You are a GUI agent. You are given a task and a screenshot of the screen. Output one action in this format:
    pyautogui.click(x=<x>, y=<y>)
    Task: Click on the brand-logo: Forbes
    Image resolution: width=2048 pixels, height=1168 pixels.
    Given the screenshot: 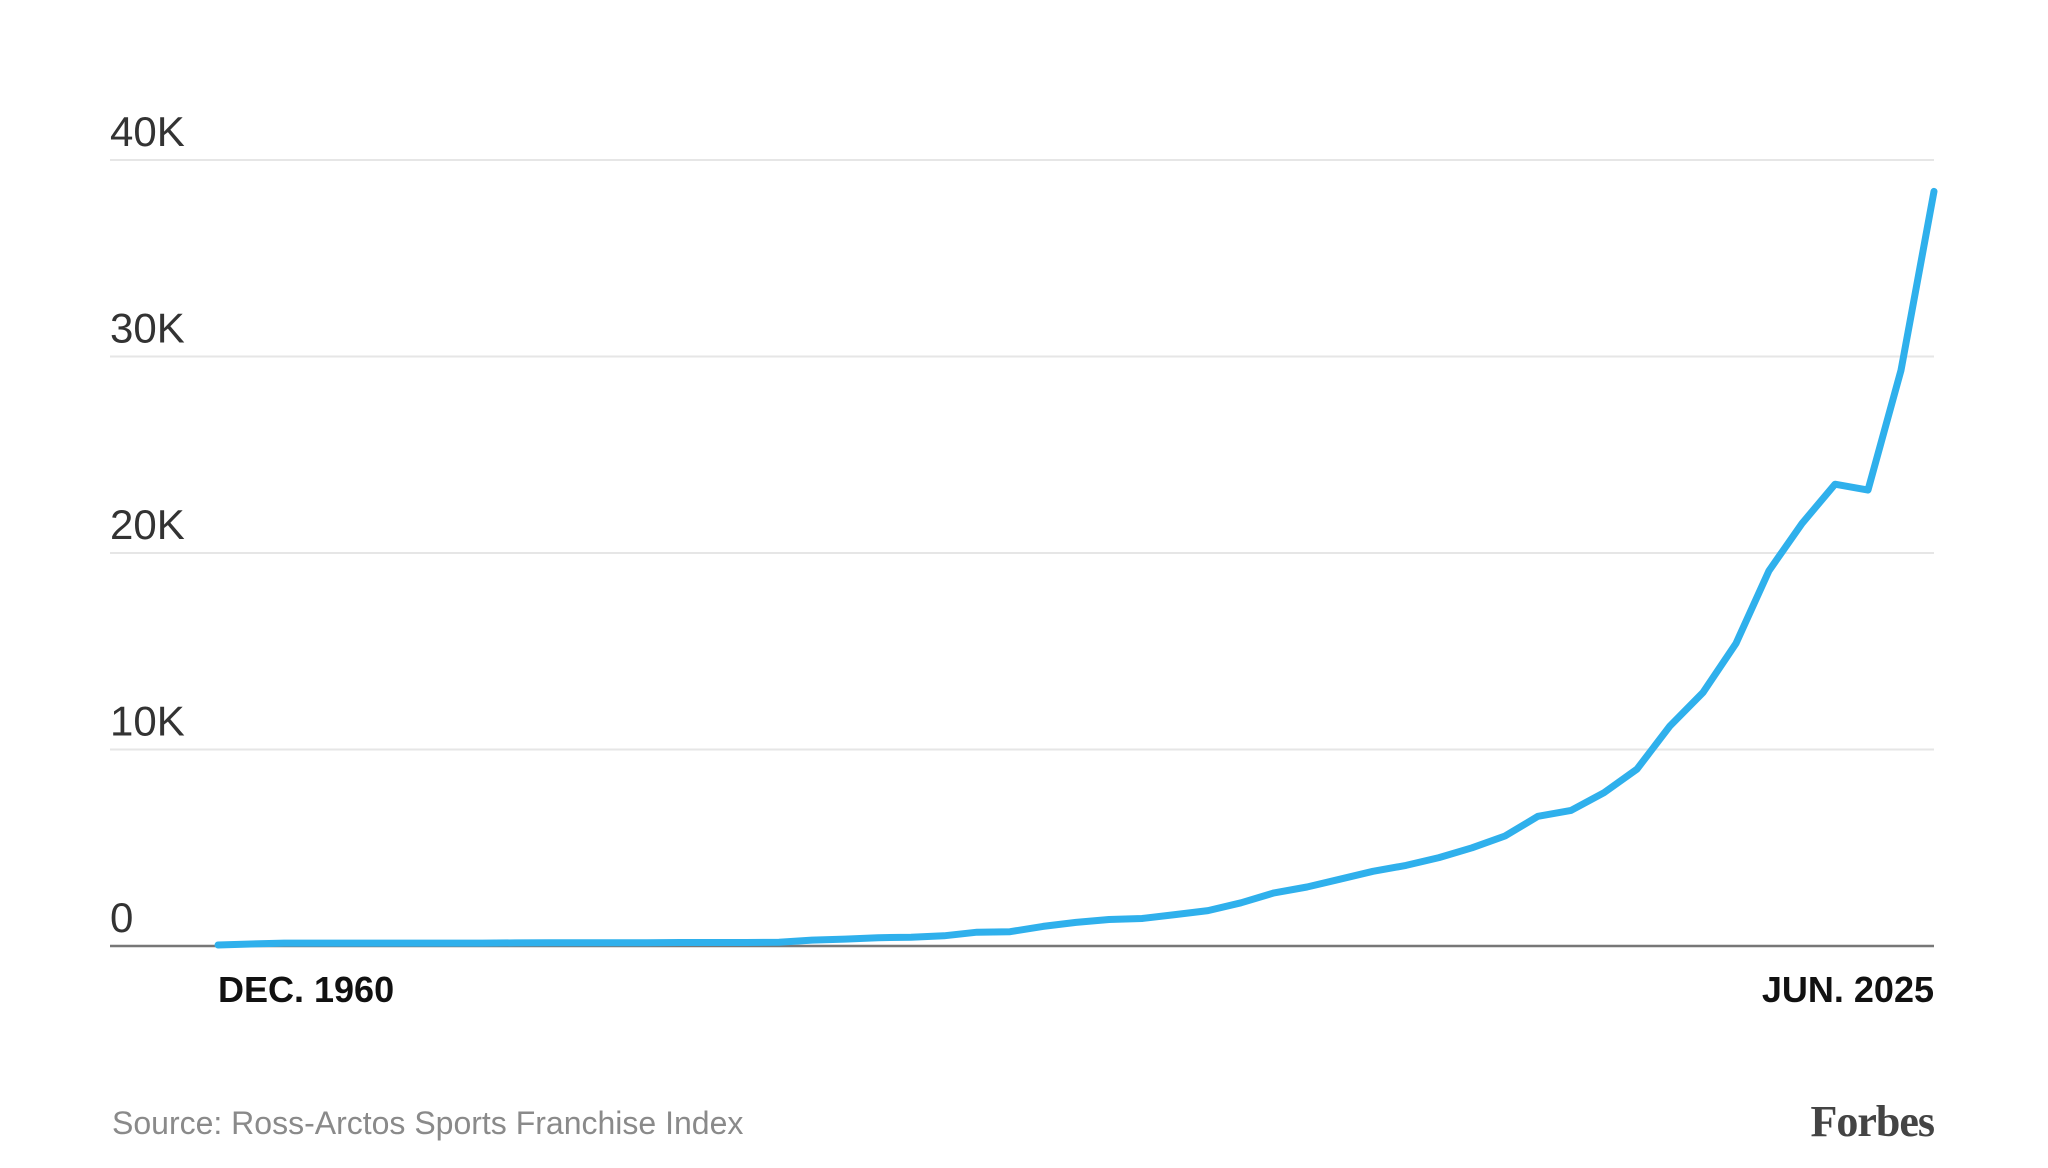 What is the action you would take?
    pyautogui.click(x=1872, y=1121)
    